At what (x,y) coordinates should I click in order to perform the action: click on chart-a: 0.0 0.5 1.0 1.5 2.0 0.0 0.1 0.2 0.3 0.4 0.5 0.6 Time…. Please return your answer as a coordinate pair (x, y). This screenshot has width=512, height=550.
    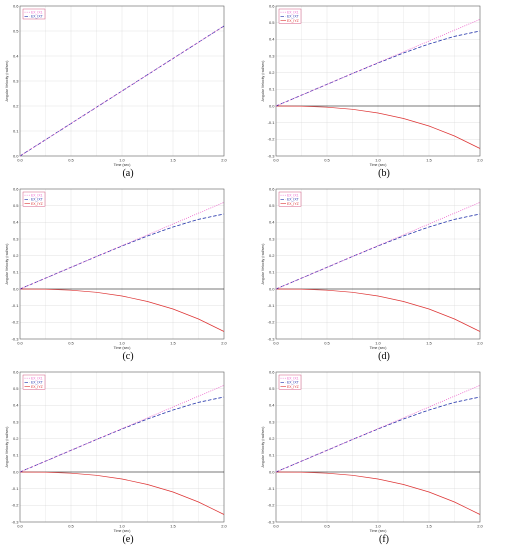
    Looking at the image, I should click on (116, 85).